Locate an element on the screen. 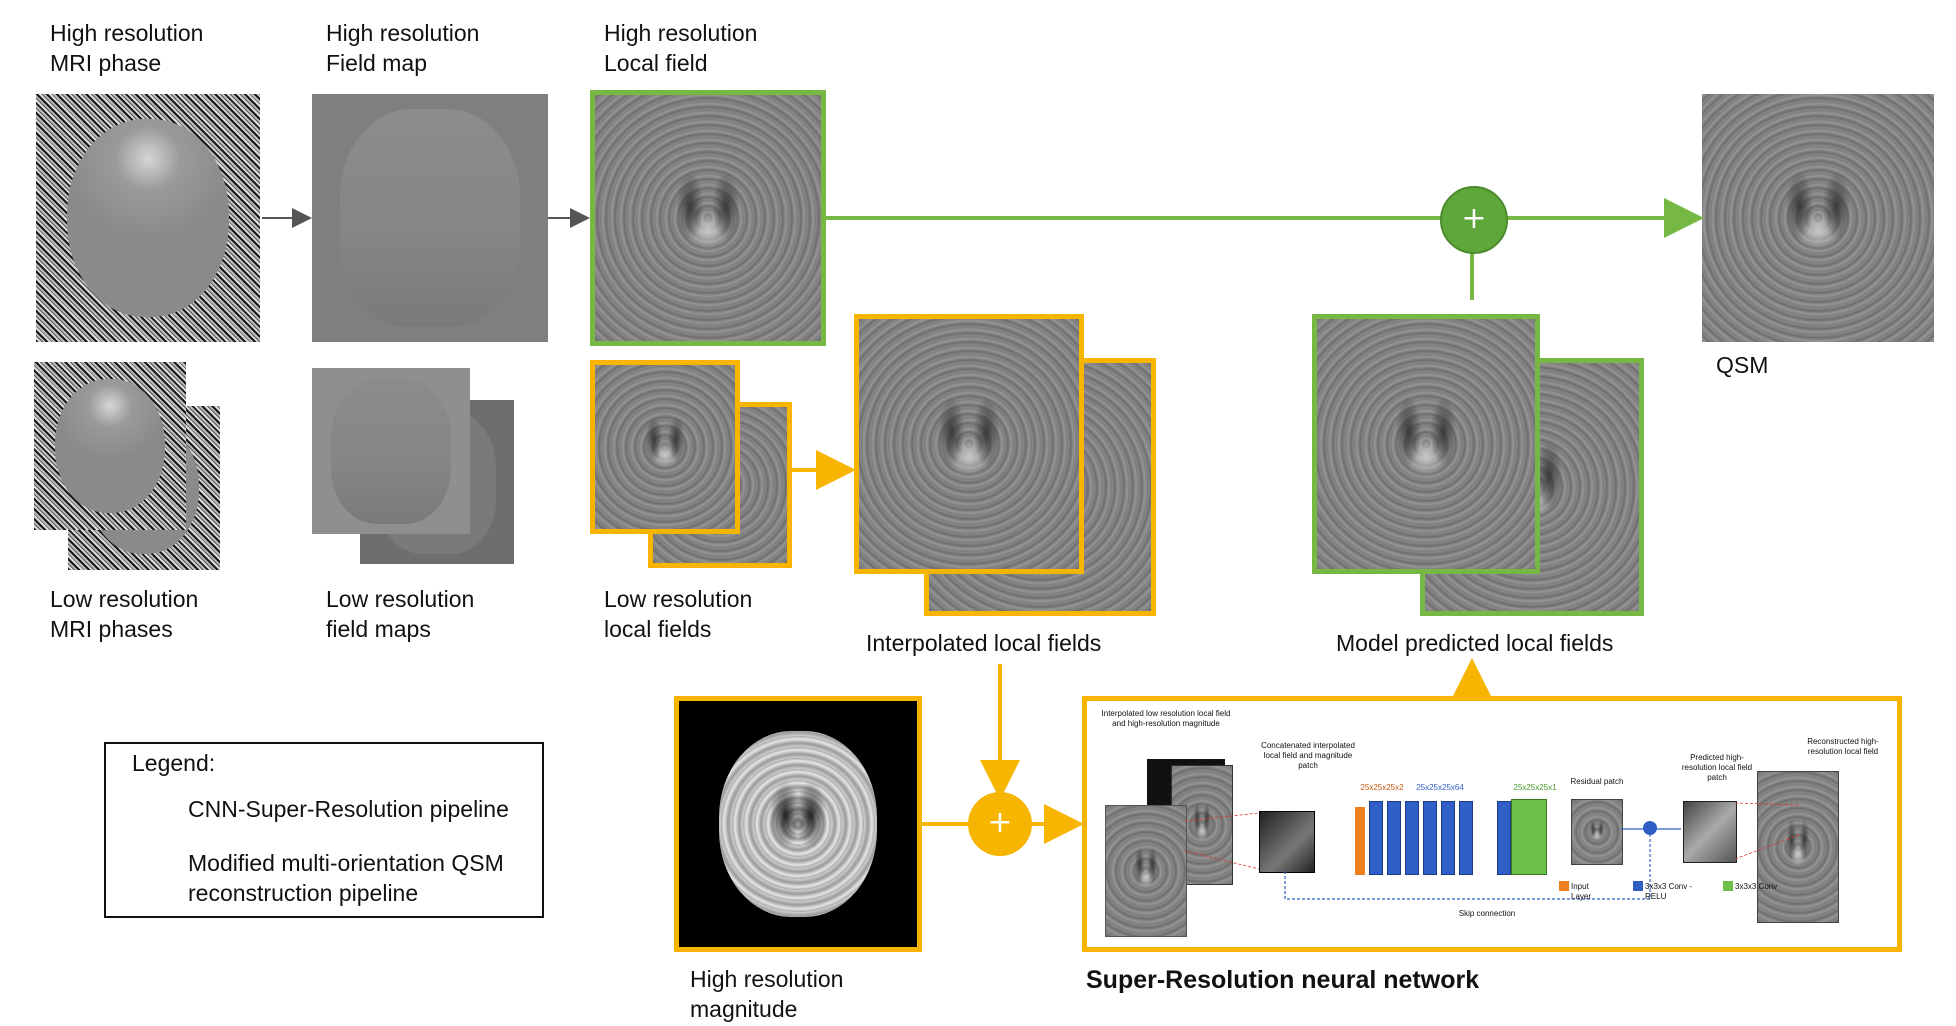 This screenshot has height=1026, width=1956. label-interpolated-local-fields: Interpolated local fields is located at coordinates (984, 643).